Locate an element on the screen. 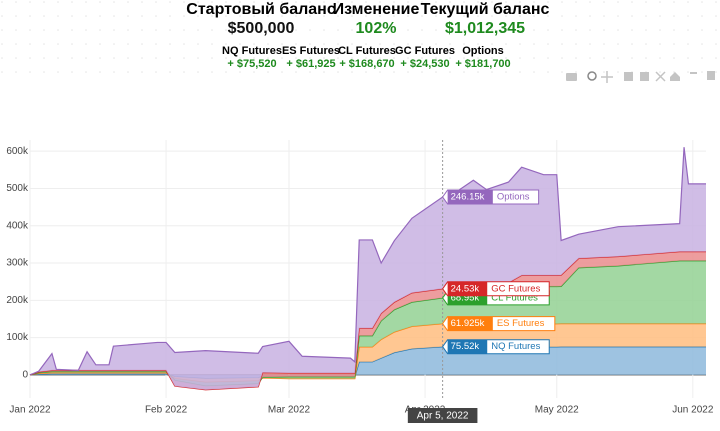 The height and width of the screenshot is (431, 720). hover-series-name: ES Futures is located at coordinates (521, 323).